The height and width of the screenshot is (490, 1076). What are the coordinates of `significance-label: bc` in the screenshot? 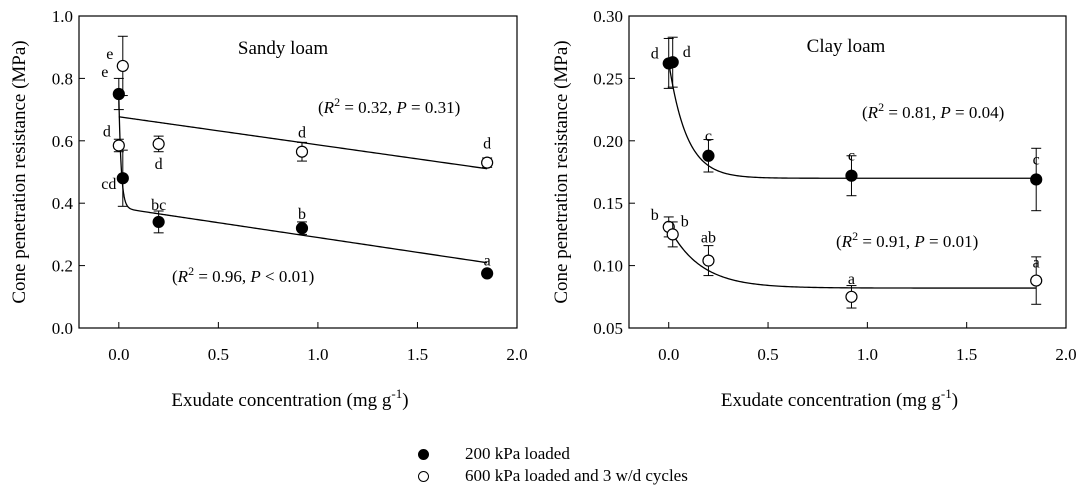 It's located at (158, 205).